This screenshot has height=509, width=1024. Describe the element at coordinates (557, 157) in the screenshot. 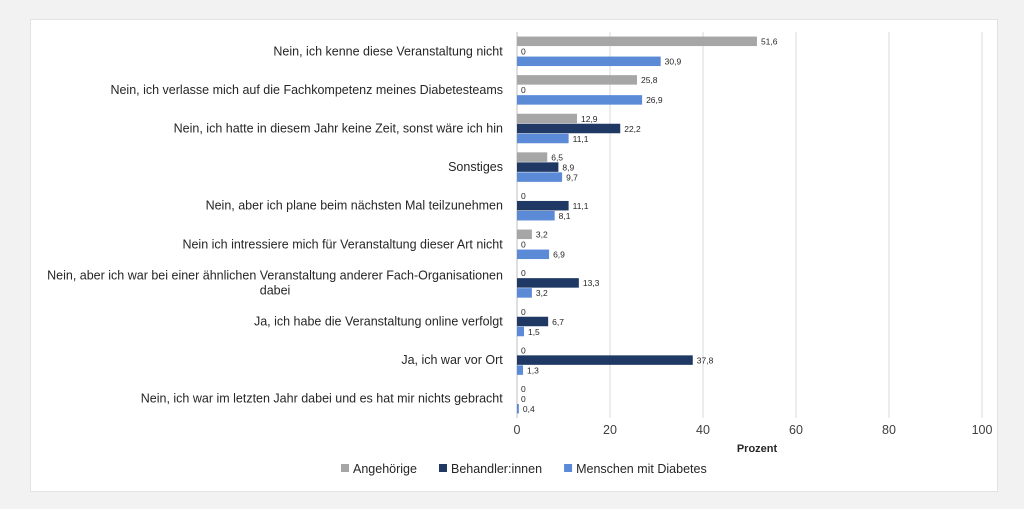

I see `data-label: 6,5` at that location.